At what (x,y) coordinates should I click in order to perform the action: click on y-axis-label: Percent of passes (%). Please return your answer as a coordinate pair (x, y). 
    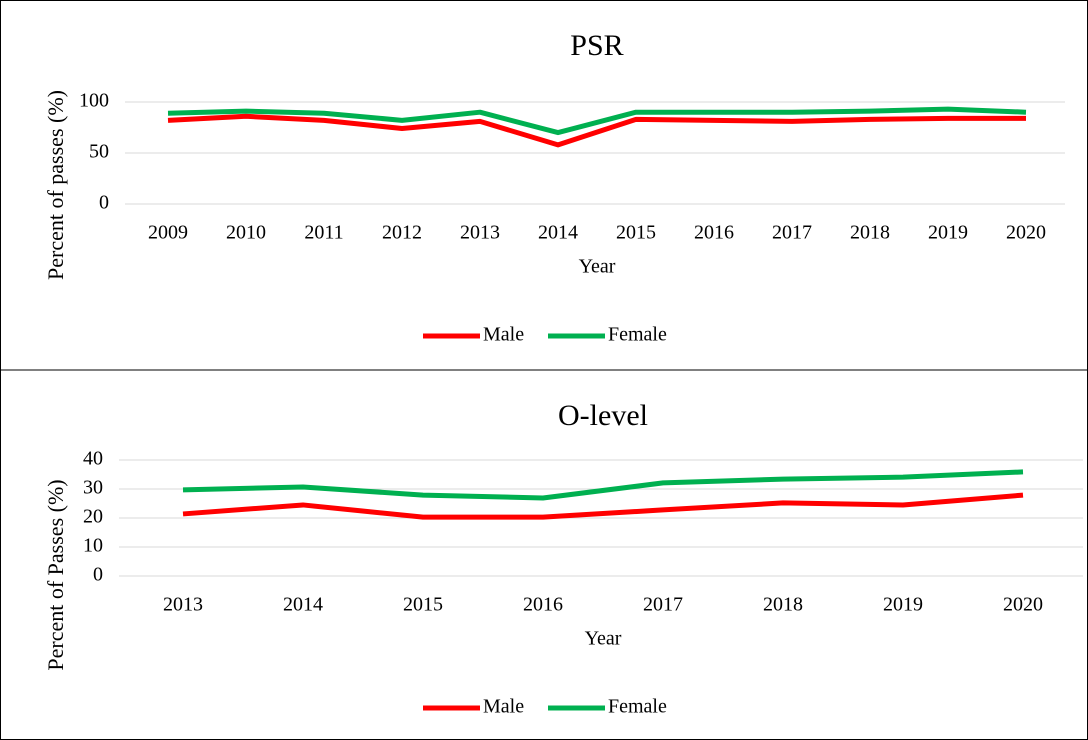
    Looking at the image, I should click on (55, 185).